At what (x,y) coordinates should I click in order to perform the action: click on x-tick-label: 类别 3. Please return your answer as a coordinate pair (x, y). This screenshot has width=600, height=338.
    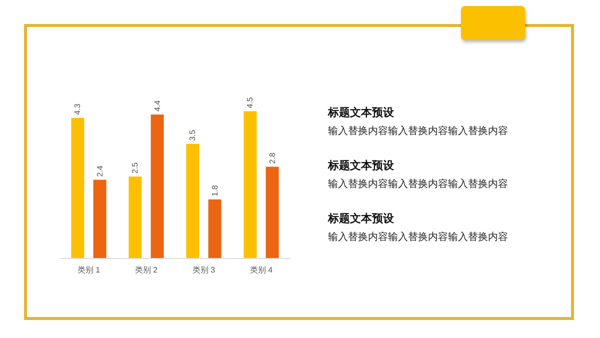
    Looking at the image, I should click on (204, 270).